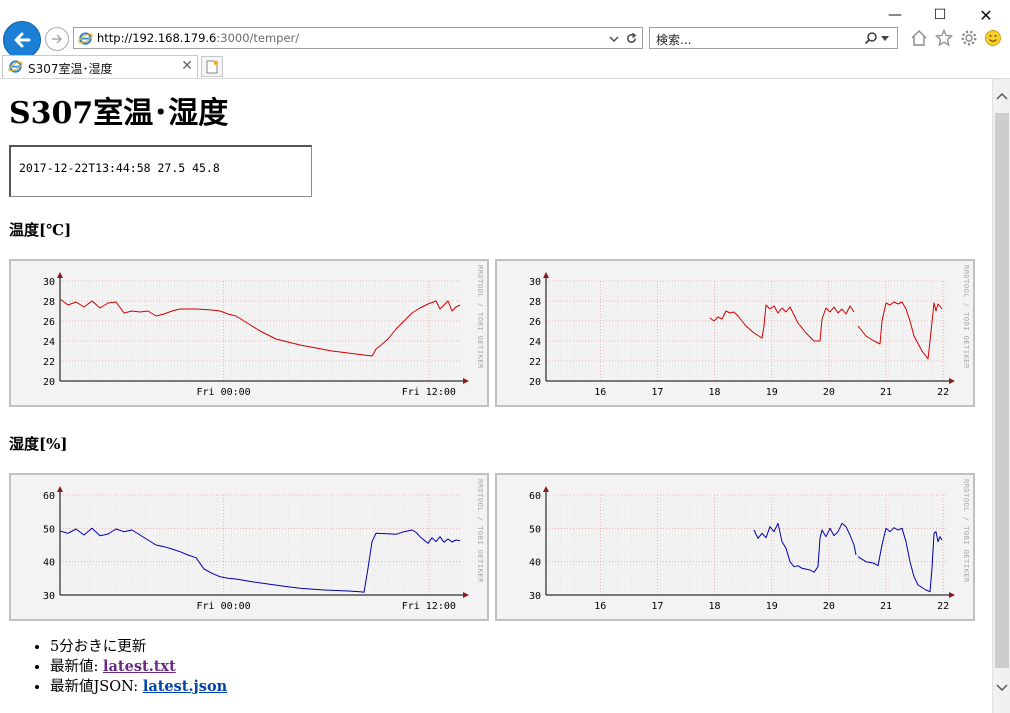  I want to click on minimize-button: —, so click(895, 15).